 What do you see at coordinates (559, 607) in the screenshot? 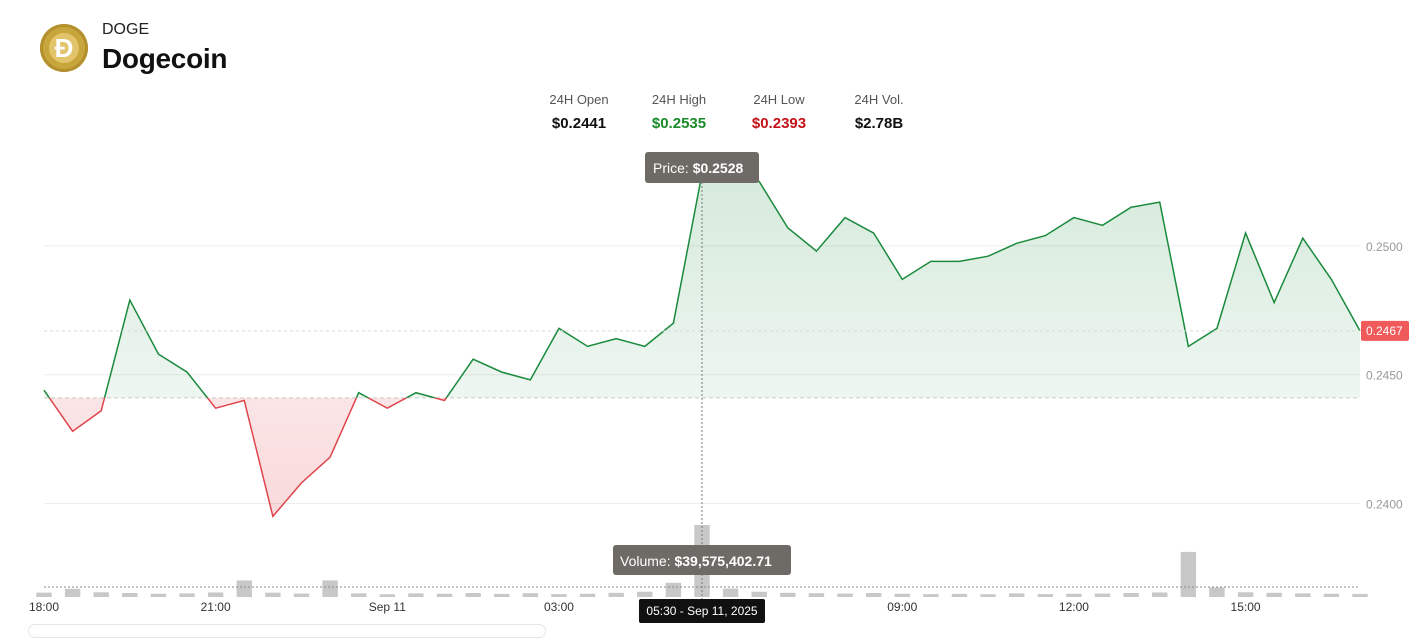
I see `x-tick-label: 03:00` at bounding box center [559, 607].